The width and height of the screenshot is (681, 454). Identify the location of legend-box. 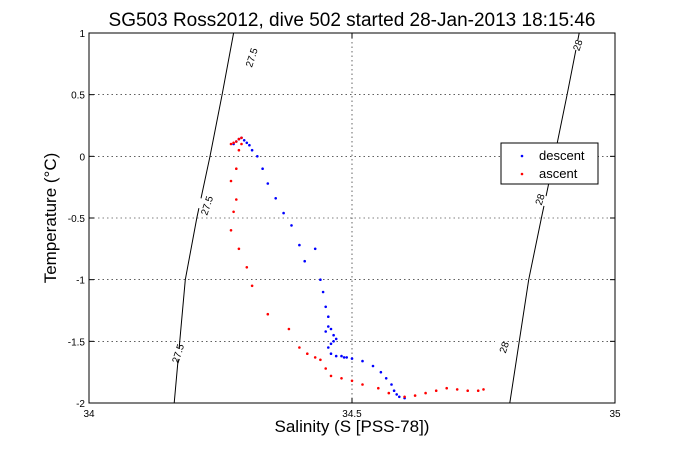
(549, 163).